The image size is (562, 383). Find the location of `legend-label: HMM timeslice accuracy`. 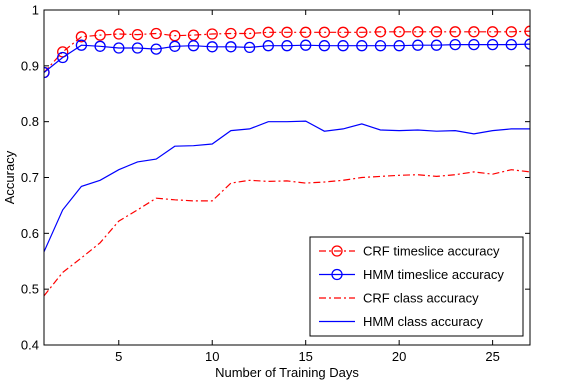

legend-label: HMM timeslice accuracy is located at coordinates (433, 274).